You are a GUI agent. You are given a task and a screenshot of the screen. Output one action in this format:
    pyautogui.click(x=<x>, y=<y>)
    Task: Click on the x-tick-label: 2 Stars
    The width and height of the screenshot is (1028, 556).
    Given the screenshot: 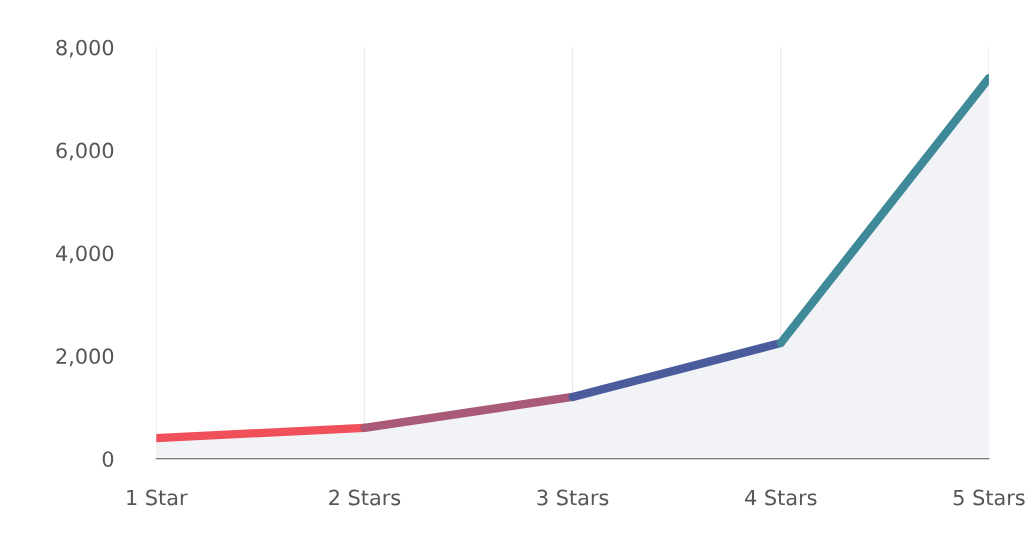 What is the action you would take?
    pyautogui.click(x=365, y=497)
    